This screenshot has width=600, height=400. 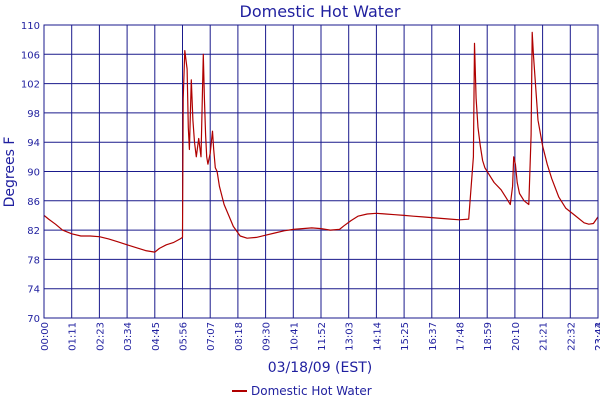 I want to click on x-tick-label: 23:43, so click(x=597, y=336).